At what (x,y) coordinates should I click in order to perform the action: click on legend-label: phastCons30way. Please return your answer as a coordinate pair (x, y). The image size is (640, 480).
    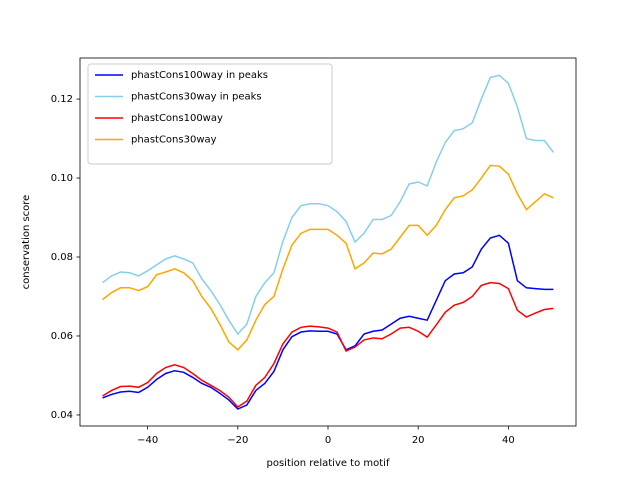
    Looking at the image, I should click on (174, 140).